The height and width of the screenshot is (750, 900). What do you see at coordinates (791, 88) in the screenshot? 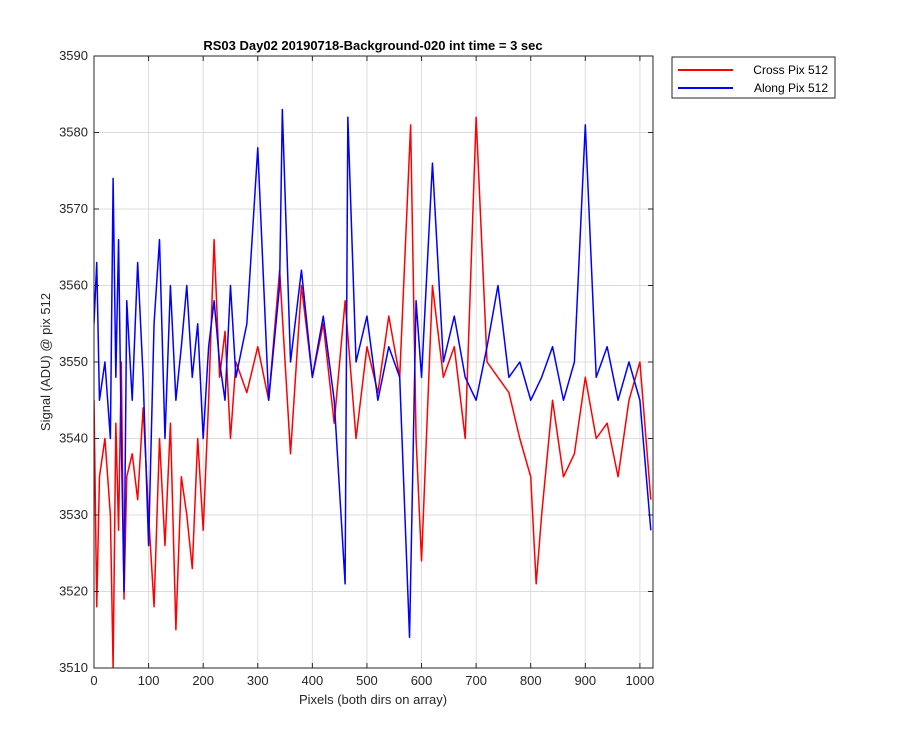
I see `legend-label-along: Along Pix 512` at bounding box center [791, 88].